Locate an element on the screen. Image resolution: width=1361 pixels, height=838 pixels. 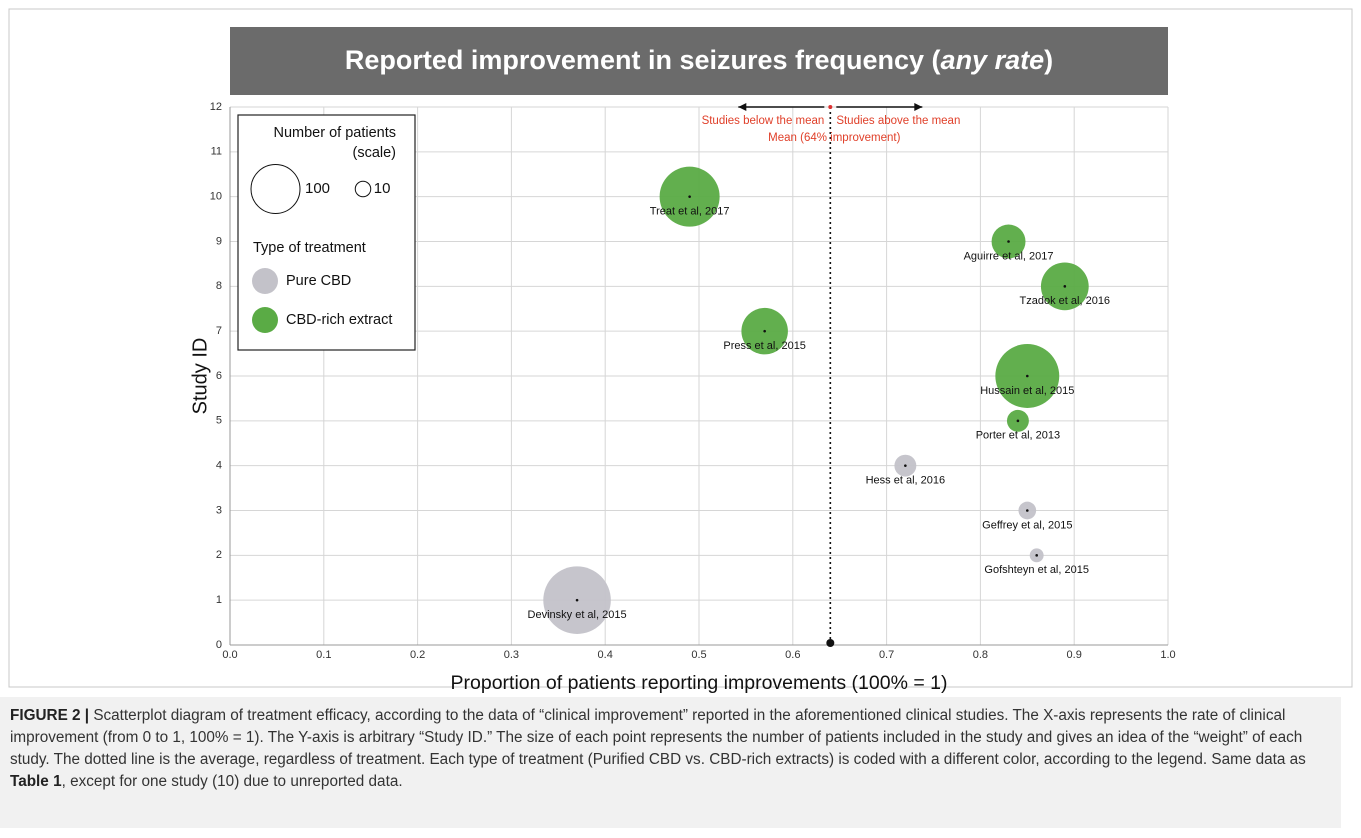
y-tick-label: 8 is located at coordinates (219, 286).